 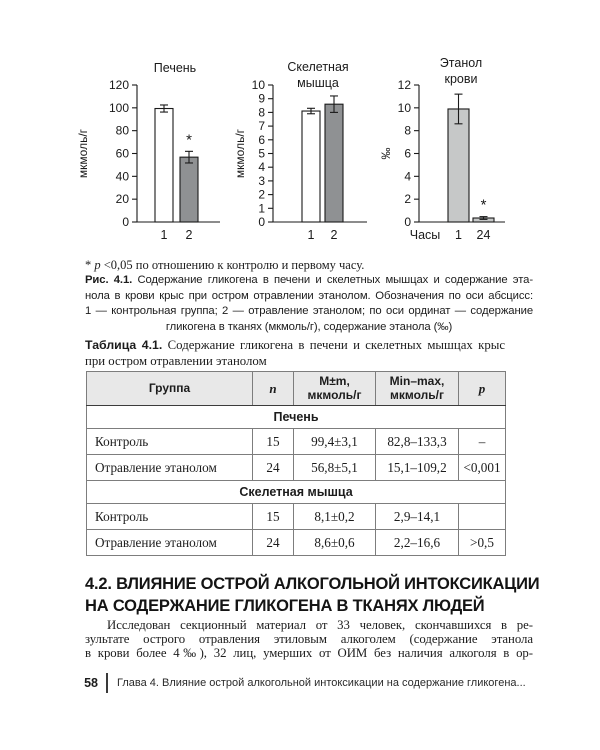 What do you see at coordinates (119, 108) in the screenshot?
I see `y-tick-label: 100` at bounding box center [119, 108].